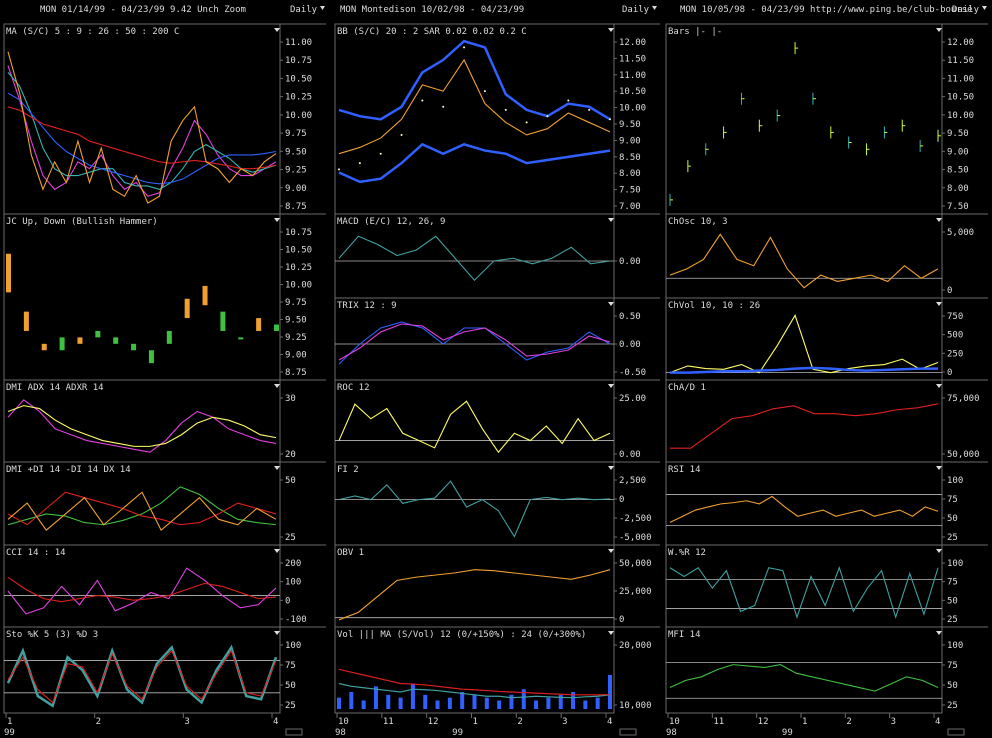 The image size is (992, 738). What do you see at coordinates (98, 722) in the screenshot?
I see `date-tick-label: 2` at bounding box center [98, 722].